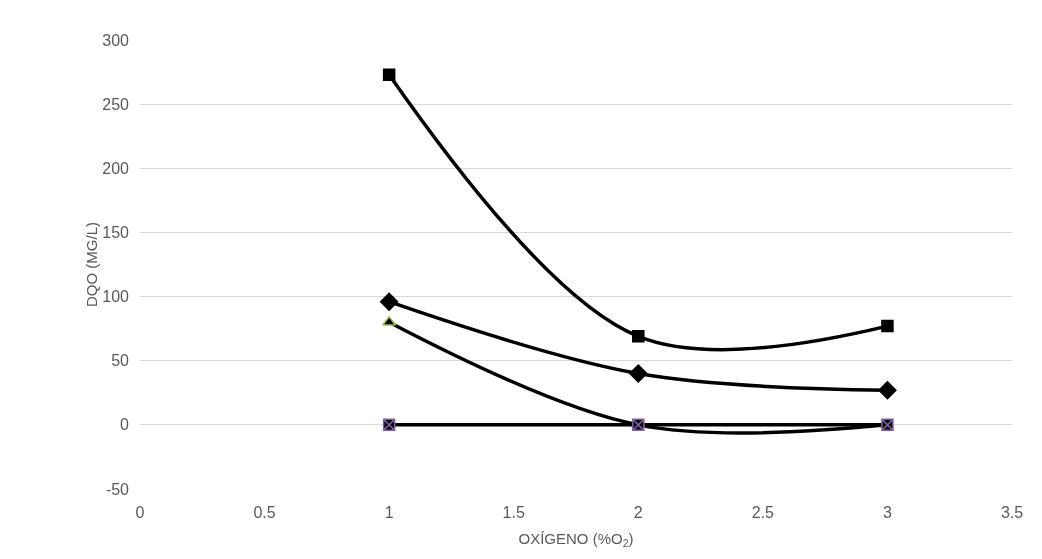  I want to click on y-tick-label: 50, so click(120, 361).